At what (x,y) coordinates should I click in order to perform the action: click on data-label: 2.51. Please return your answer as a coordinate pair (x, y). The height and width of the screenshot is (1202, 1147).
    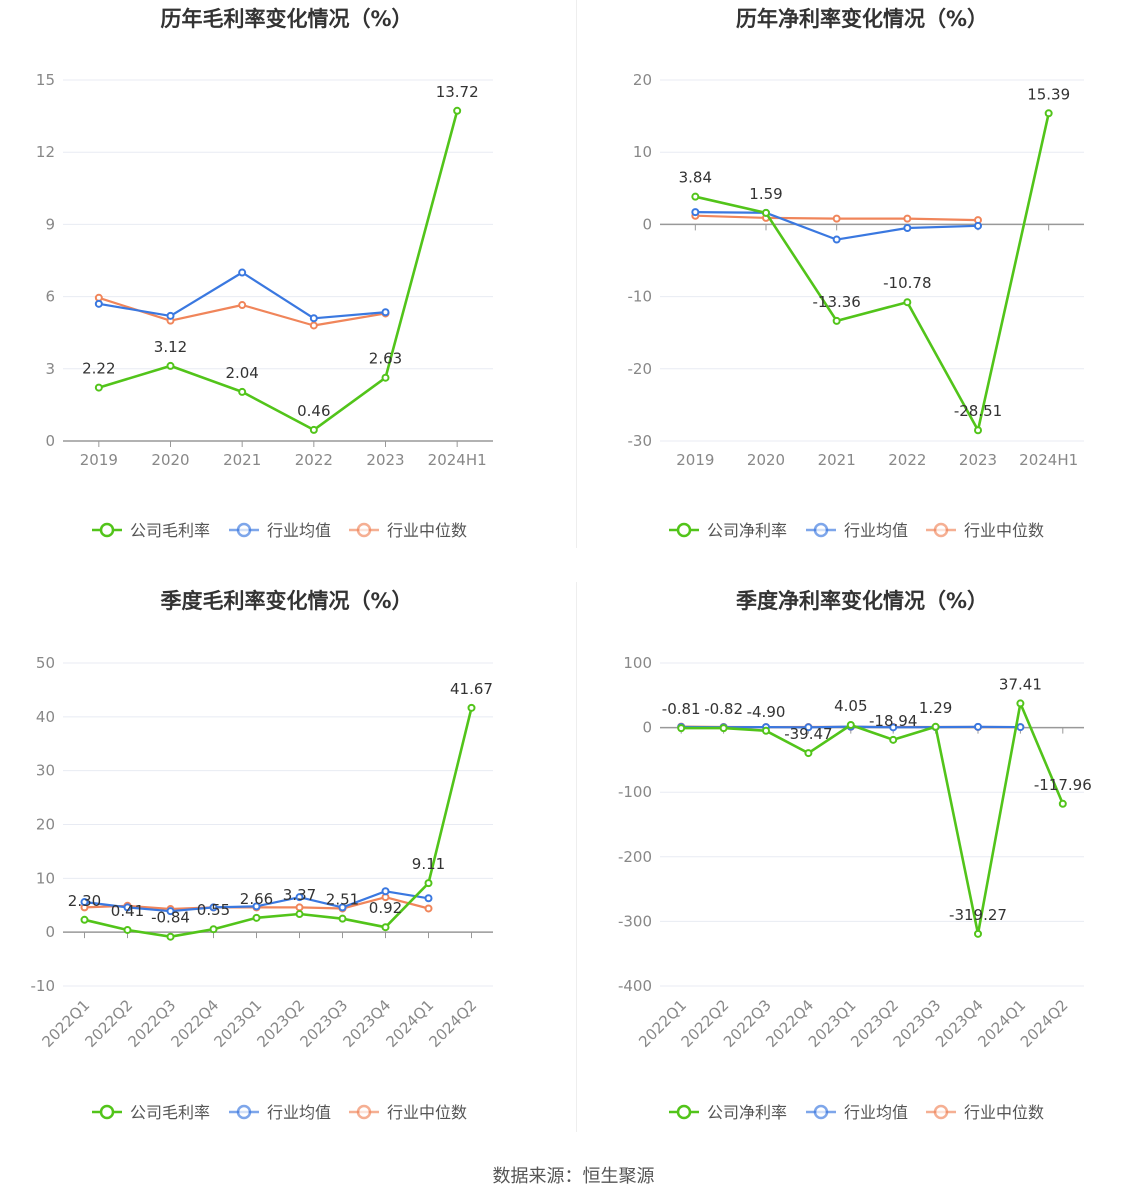
    Looking at the image, I should click on (342, 900).